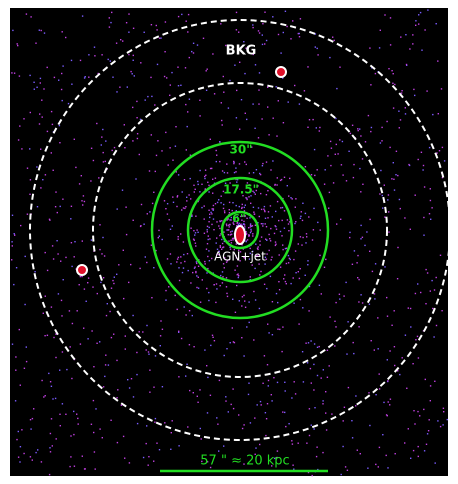  I want to click on agn-core, so click(240, 235).